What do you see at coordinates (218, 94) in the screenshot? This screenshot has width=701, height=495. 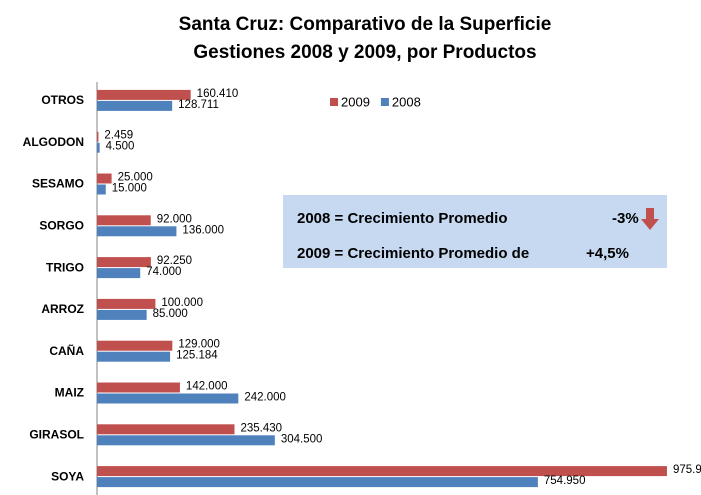 I see `value-label: 160.410` at bounding box center [218, 94].